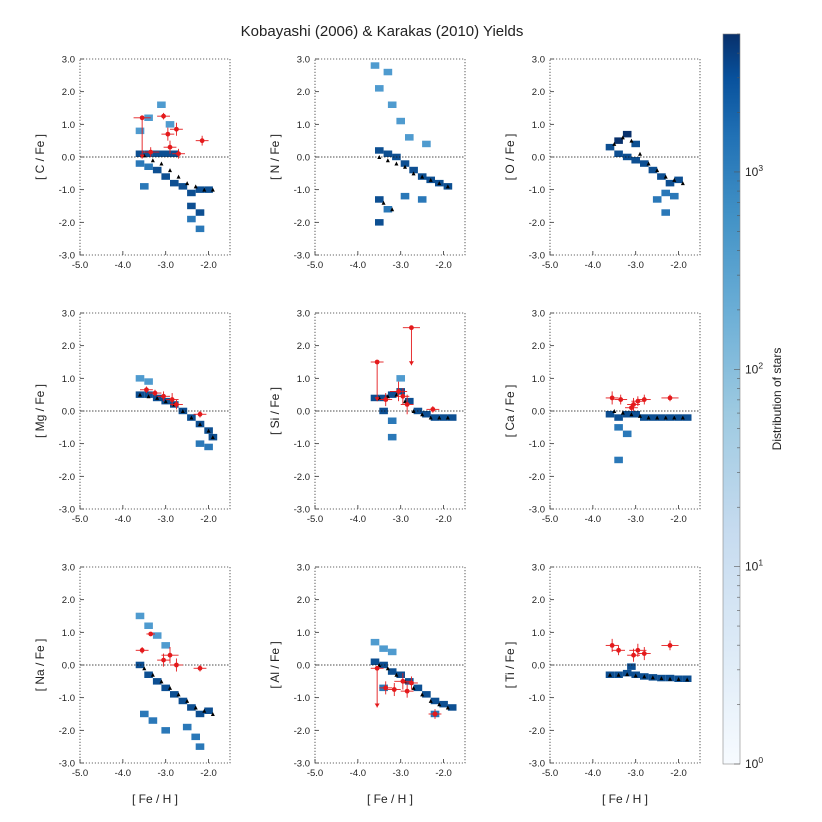 The height and width of the screenshot is (822, 822). What do you see at coordinates (315, 519) in the screenshot?
I see `x-tick-label: -5.0` at bounding box center [315, 519].